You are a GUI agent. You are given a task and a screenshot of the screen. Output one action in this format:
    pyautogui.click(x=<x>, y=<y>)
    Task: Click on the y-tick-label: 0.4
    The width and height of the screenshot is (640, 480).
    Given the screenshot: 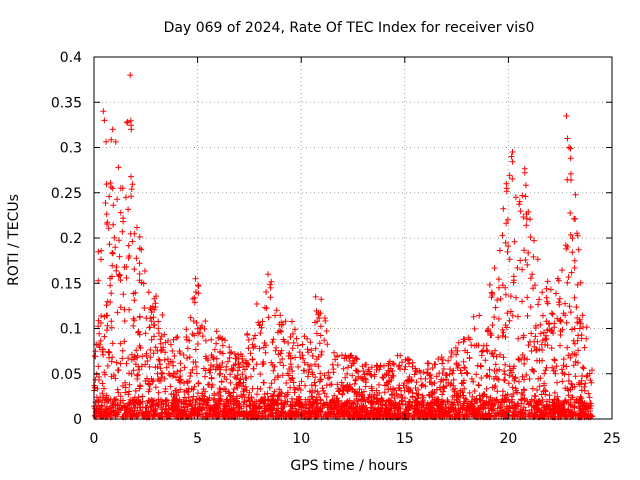 What is the action you would take?
    pyautogui.click(x=71, y=58)
    